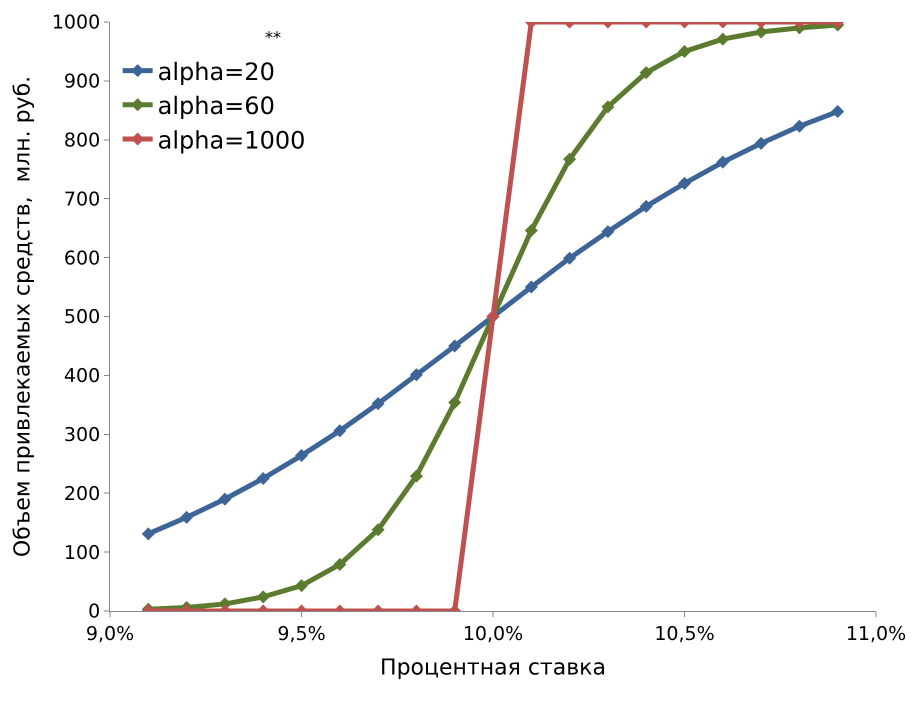 The image size is (918, 701). What do you see at coordinates (232, 140) in the screenshot?
I see `legend-label: alpha=1000` at bounding box center [232, 140].